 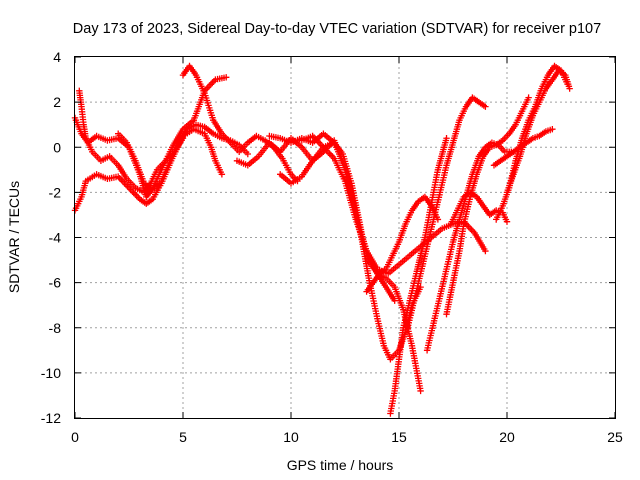 I want to click on y-tick-label: -8, so click(x=55, y=328).